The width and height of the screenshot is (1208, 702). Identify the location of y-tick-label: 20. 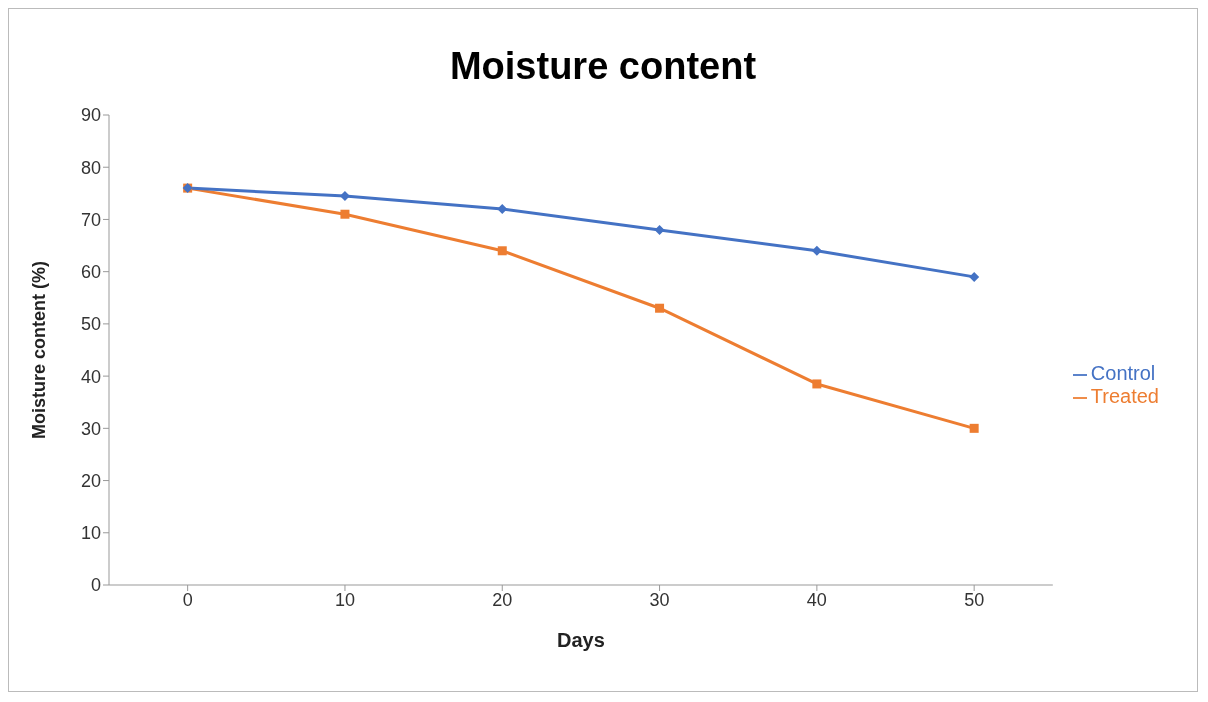
(90, 480).